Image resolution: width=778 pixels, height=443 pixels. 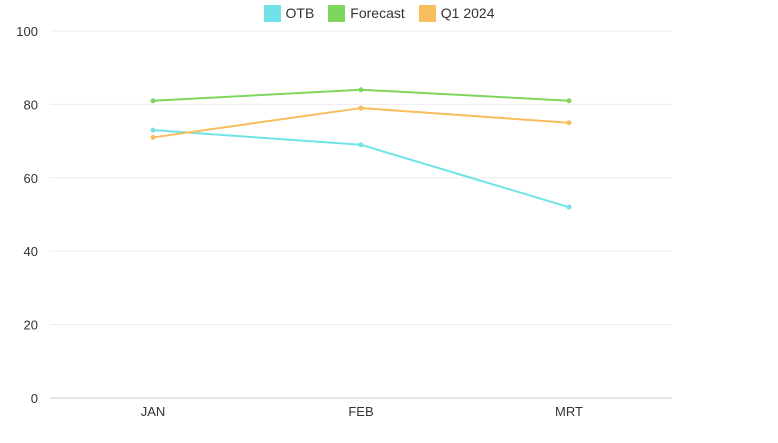 I want to click on y-tick-label: 40, so click(x=31, y=251).